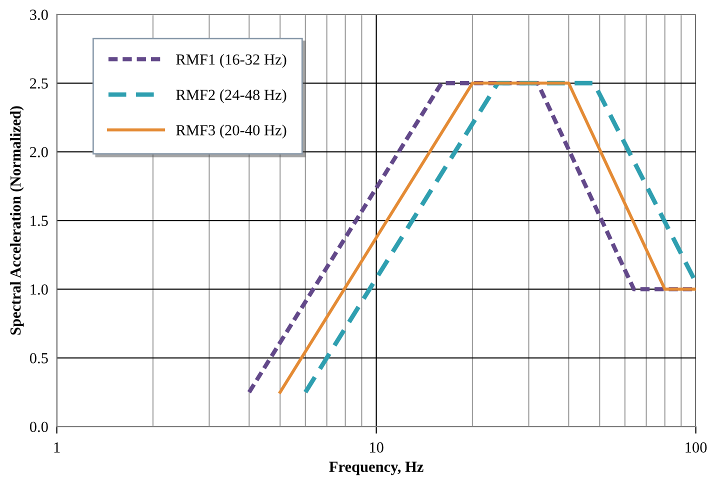 The image size is (710, 482). Describe the element at coordinates (231, 96) in the screenshot. I see `legend-label: RMF2 (24-48 Hz)` at that location.